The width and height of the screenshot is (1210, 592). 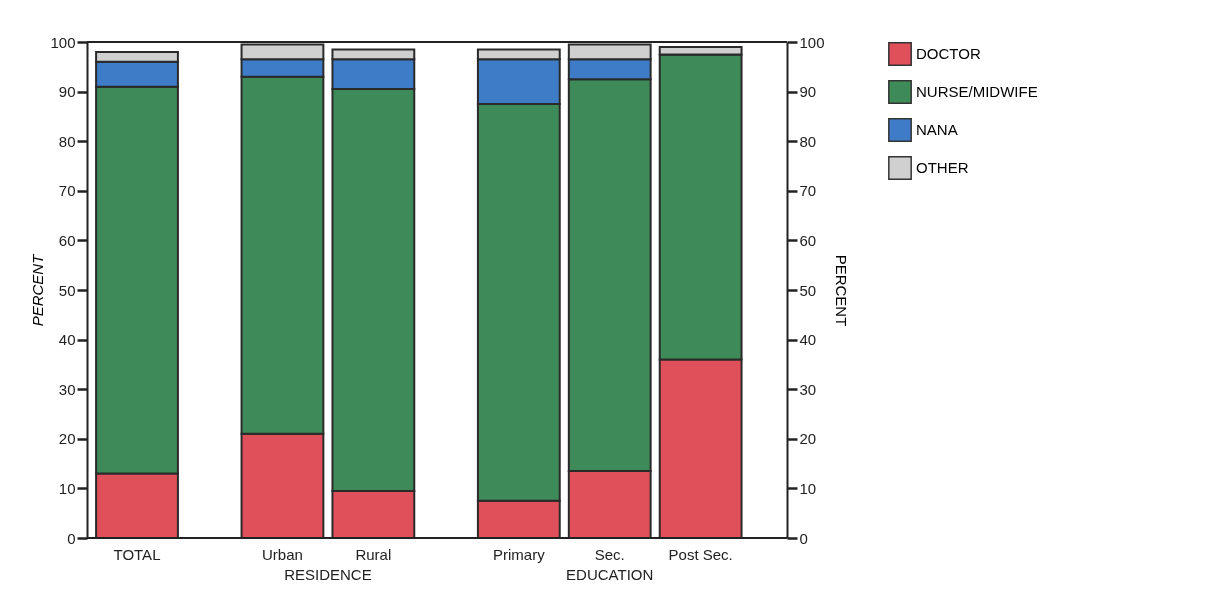 I want to click on y-tick-label: 80, so click(x=67, y=141).